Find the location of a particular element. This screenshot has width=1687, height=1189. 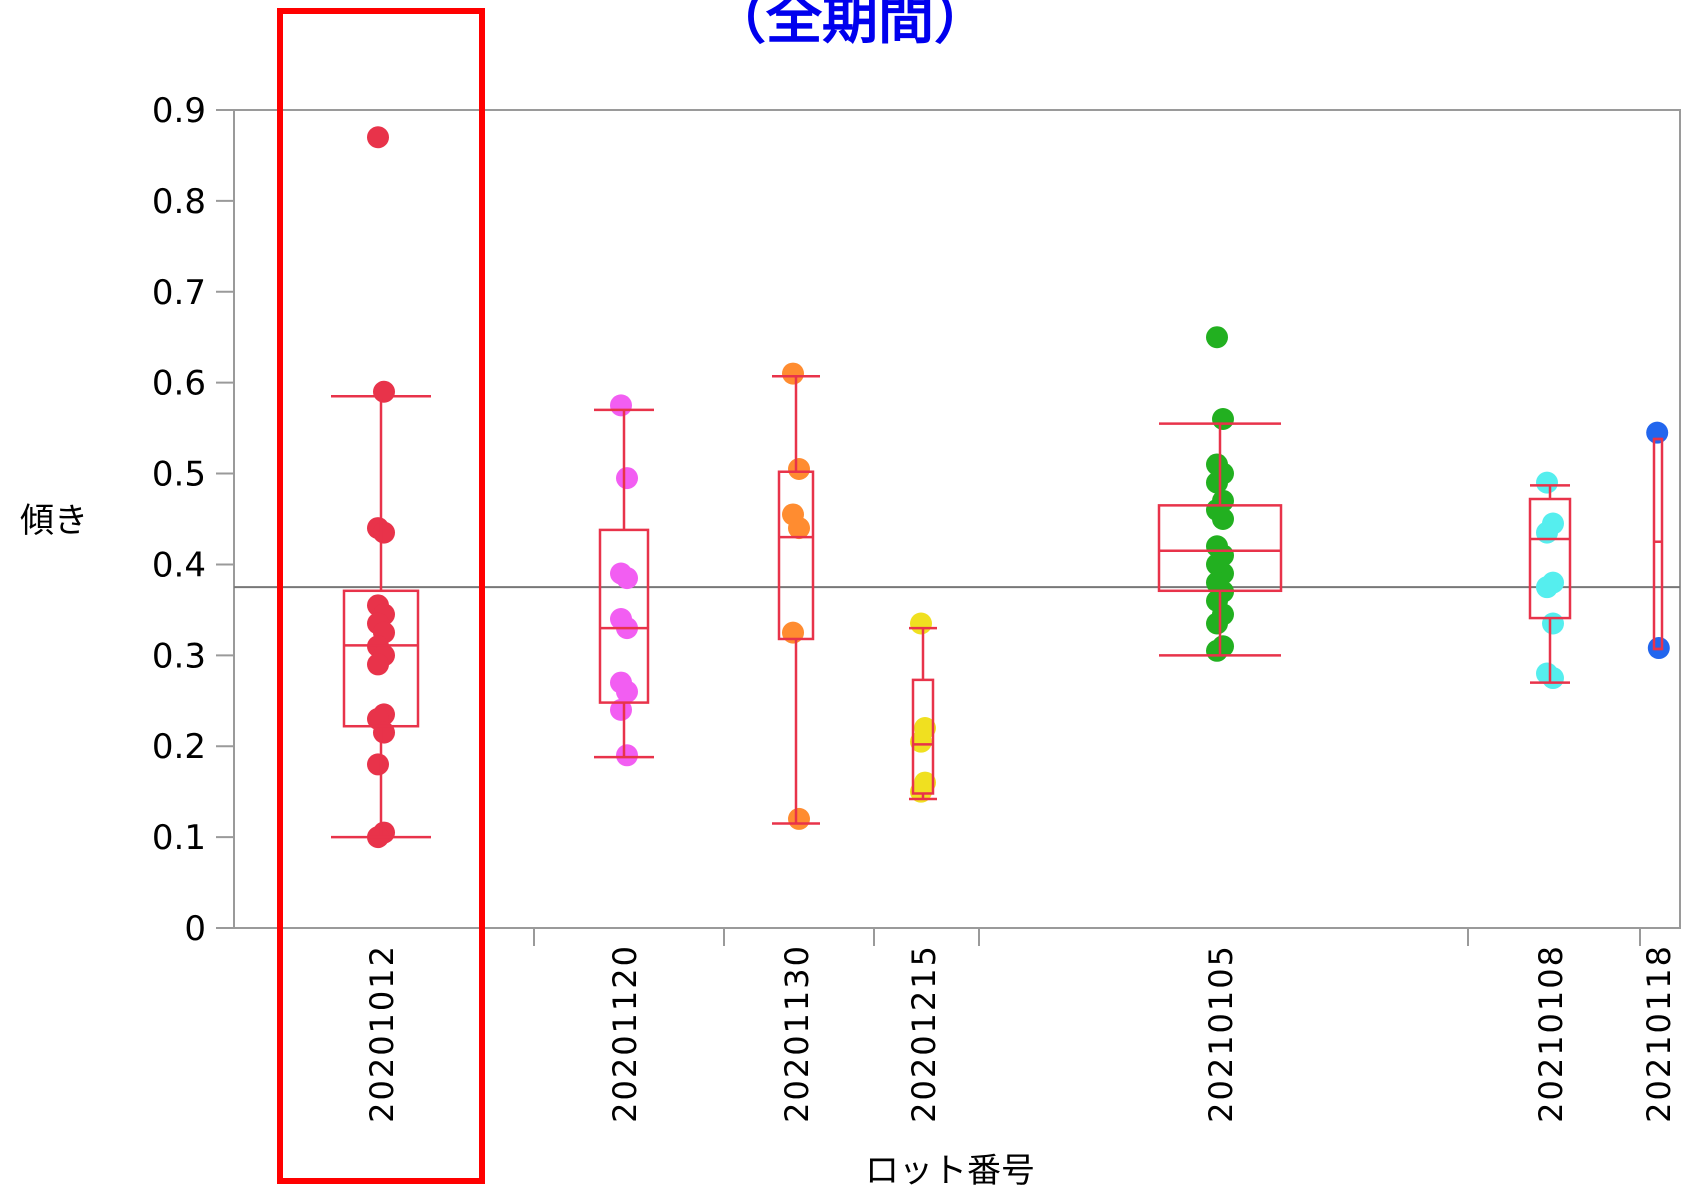

y-tick-label: 0.4 is located at coordinates (179, 565).